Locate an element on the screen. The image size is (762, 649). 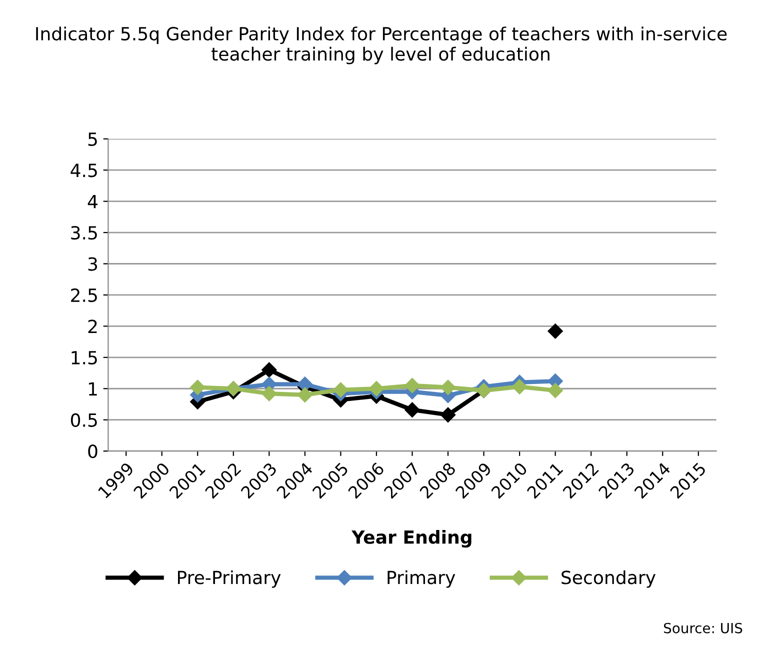
y-tick-label: 5 is located at coordinates (92, 139).